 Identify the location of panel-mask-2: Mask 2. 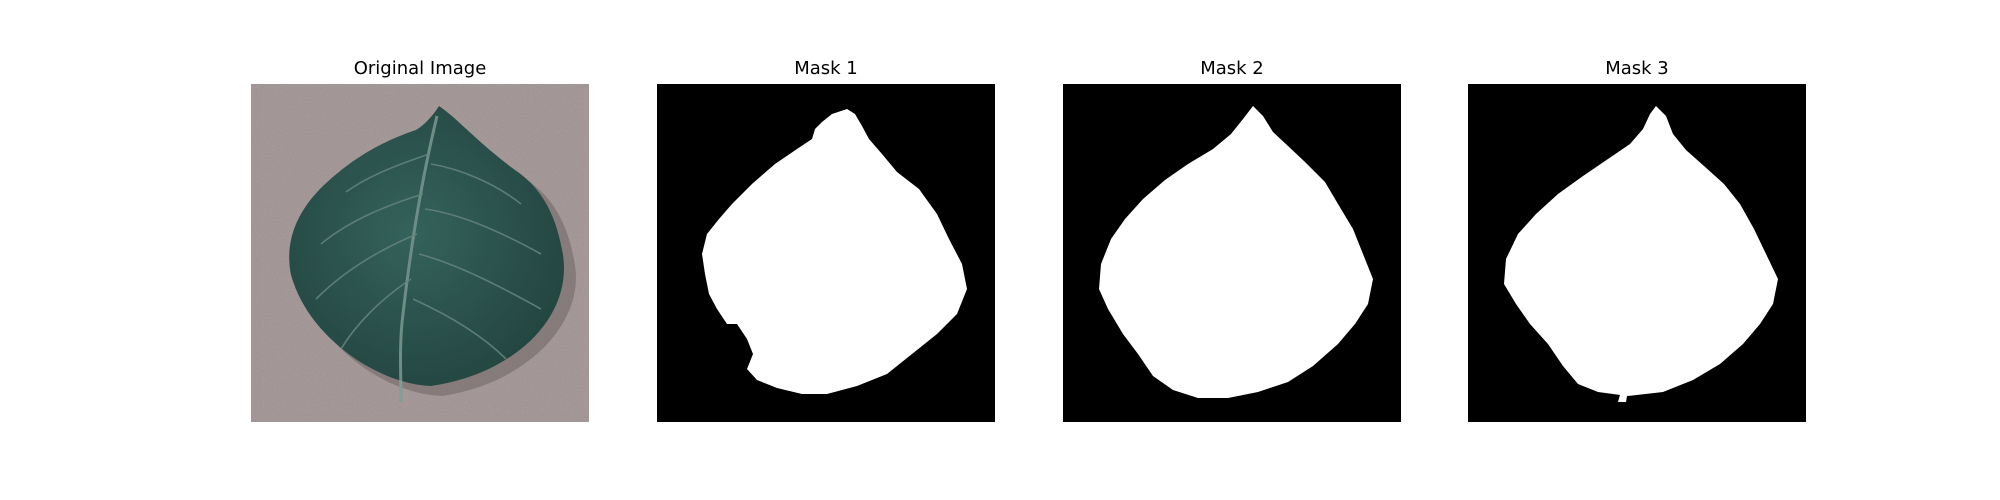
(1232, 215).